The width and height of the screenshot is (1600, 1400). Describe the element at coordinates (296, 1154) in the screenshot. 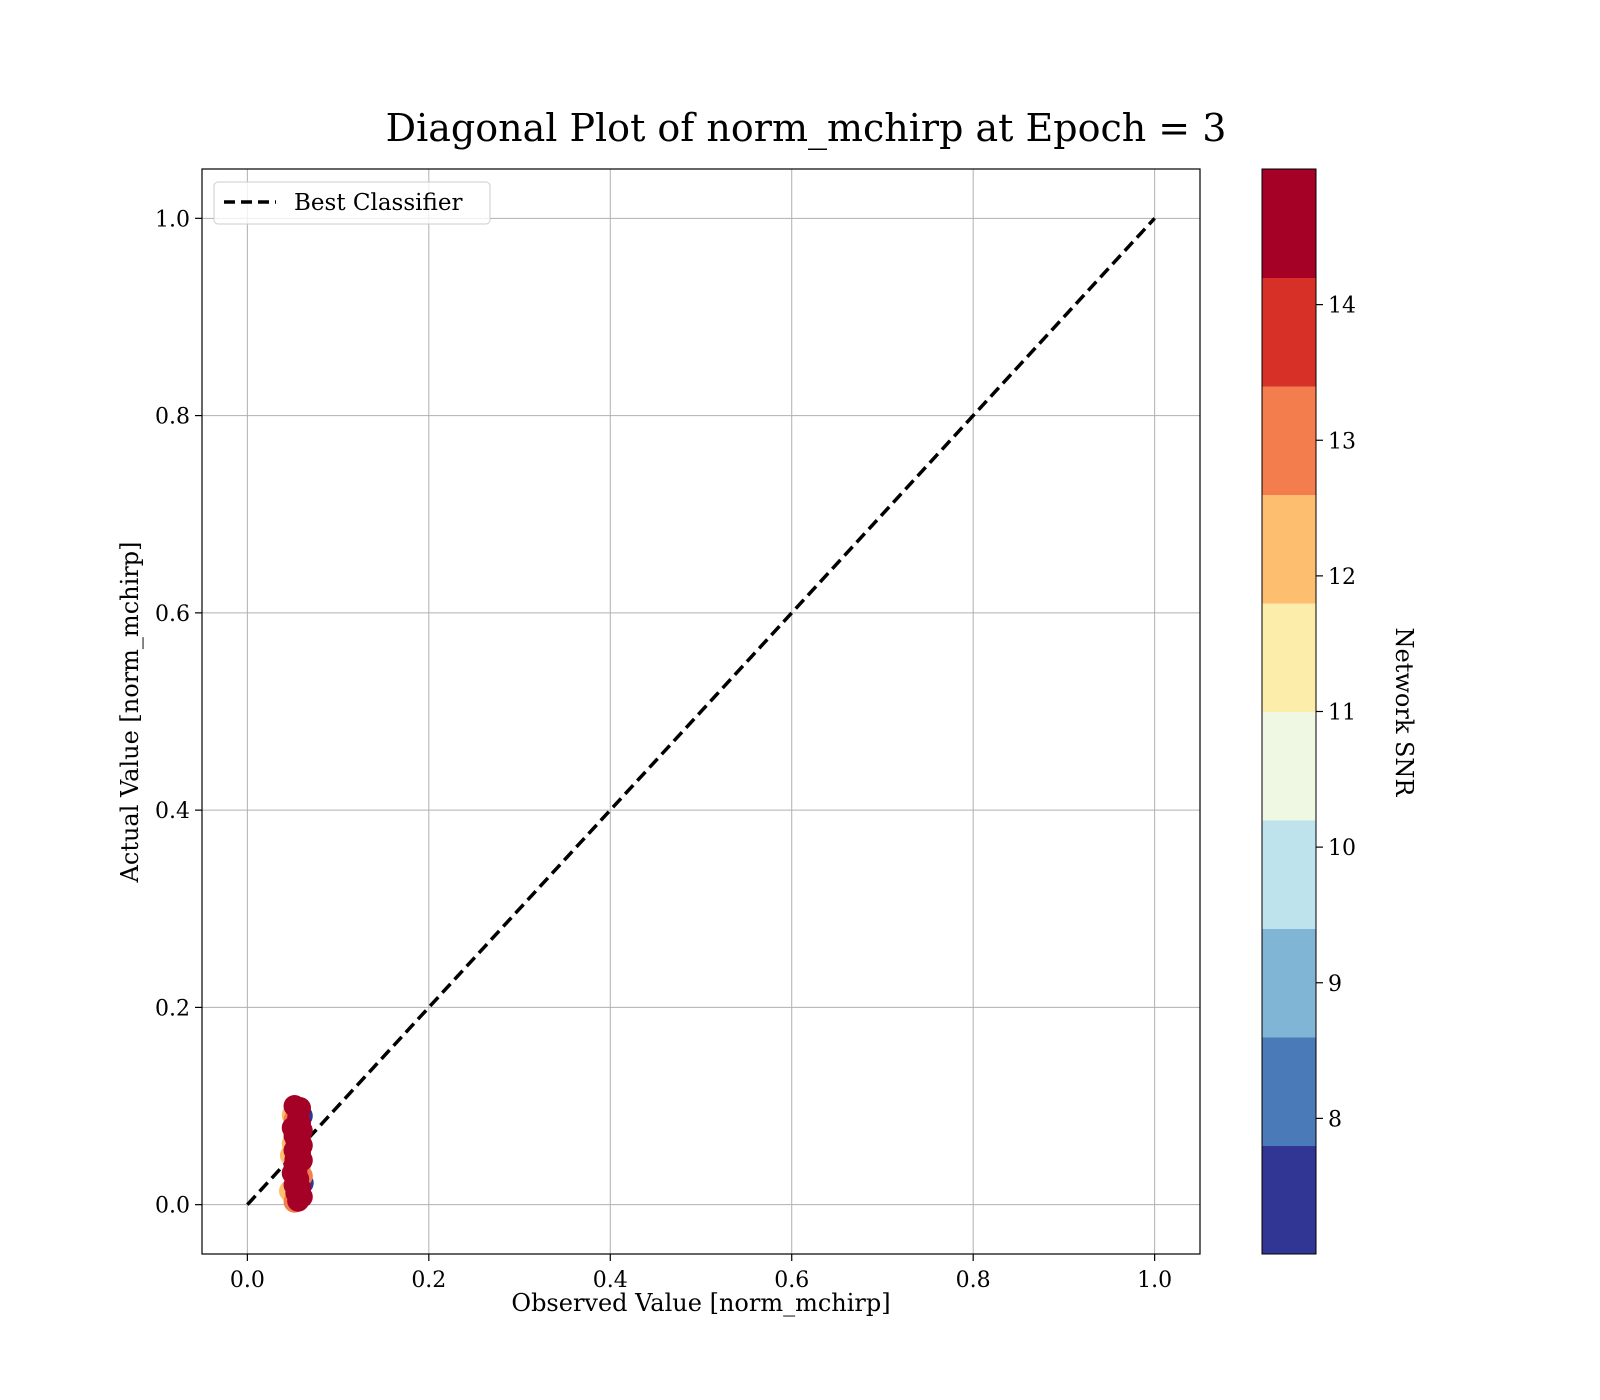

I see `scatter-points` at that location.